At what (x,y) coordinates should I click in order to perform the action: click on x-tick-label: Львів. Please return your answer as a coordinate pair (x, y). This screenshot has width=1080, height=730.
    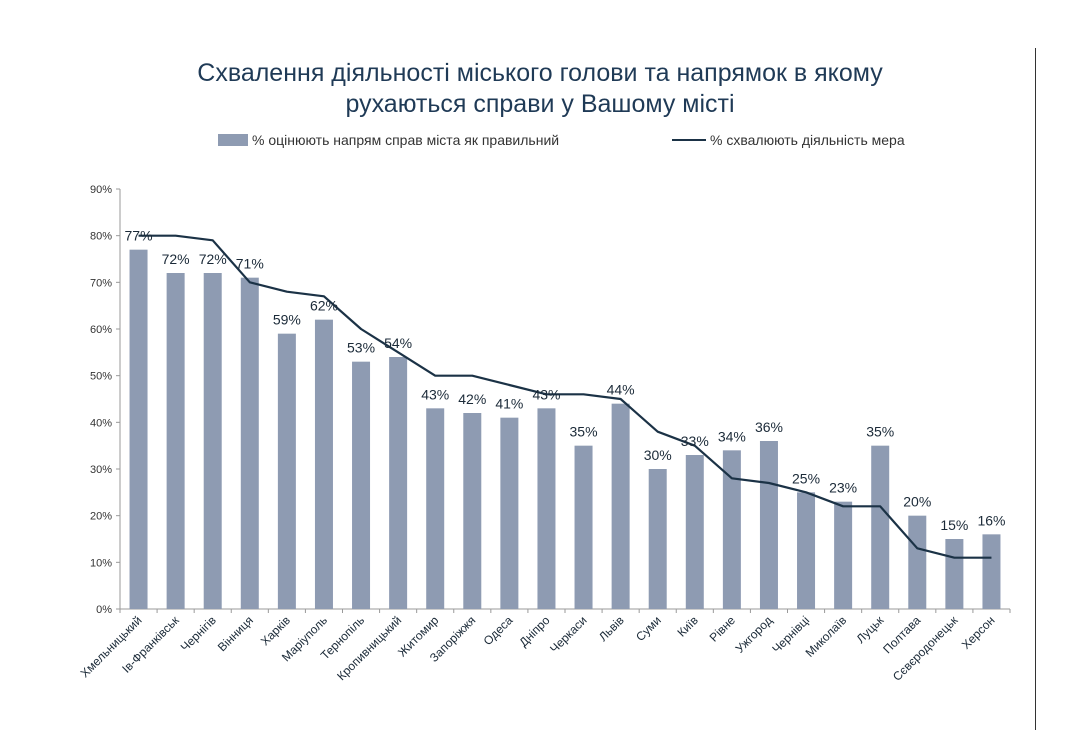
    Looking at the image, I should click on (611, 628).